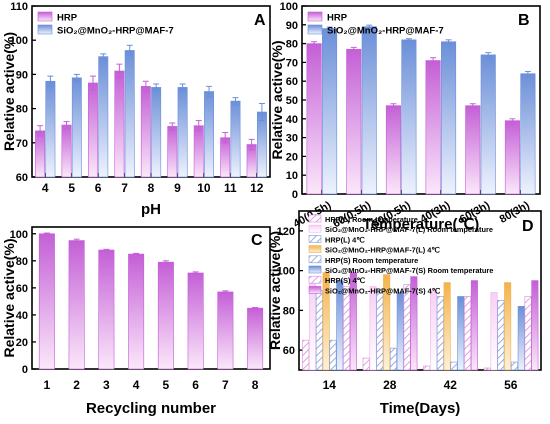  Describe the element at coordinates (98, 188) in the screenshot. I see `x-tick-label: 6` at that location.